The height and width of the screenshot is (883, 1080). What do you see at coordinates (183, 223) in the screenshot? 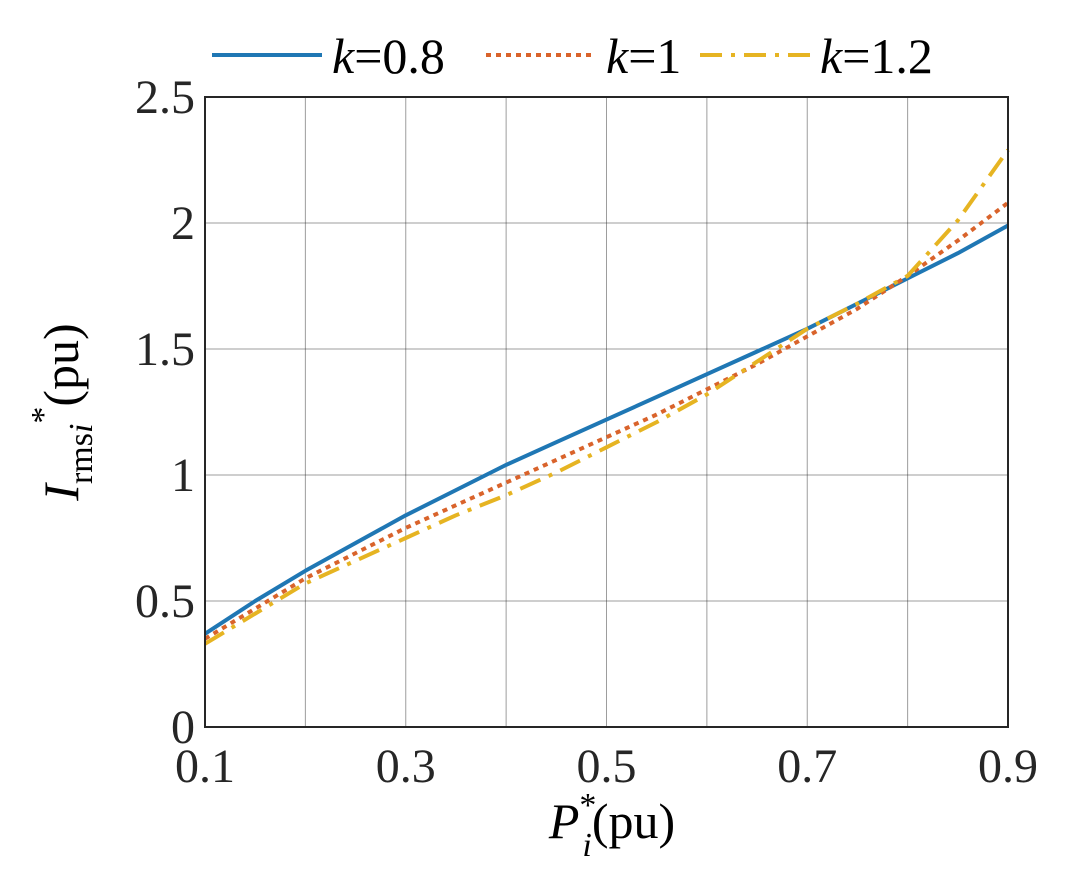
I see `y-tick-label-4: 2` at bounding box center [183, 223].